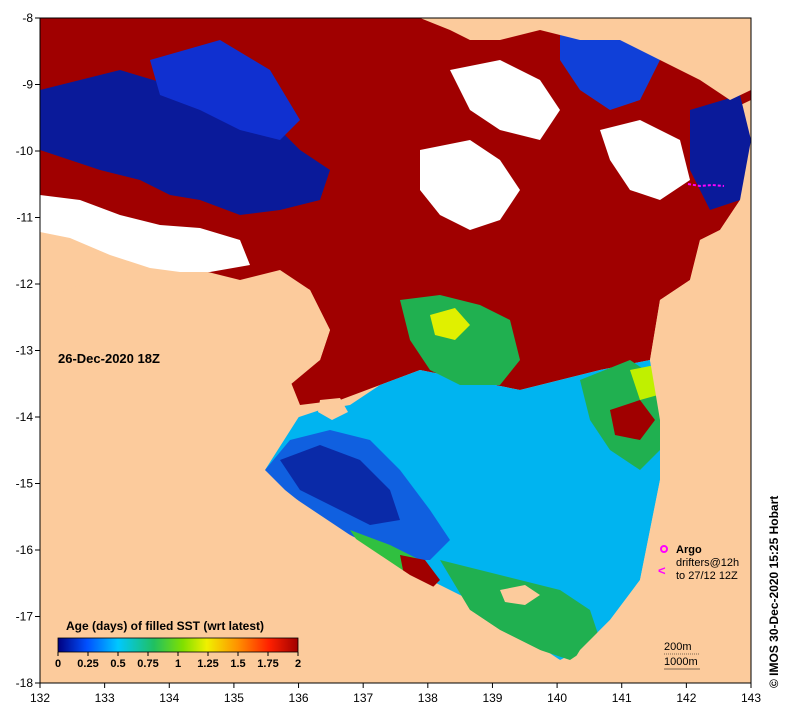 Image resolution: width=791 pixels, height=721 pixels. Describe the element at coordinates (707, 576) in the screenshot. I see `drifters-sub-label: to 27/12 12Z` at that location.